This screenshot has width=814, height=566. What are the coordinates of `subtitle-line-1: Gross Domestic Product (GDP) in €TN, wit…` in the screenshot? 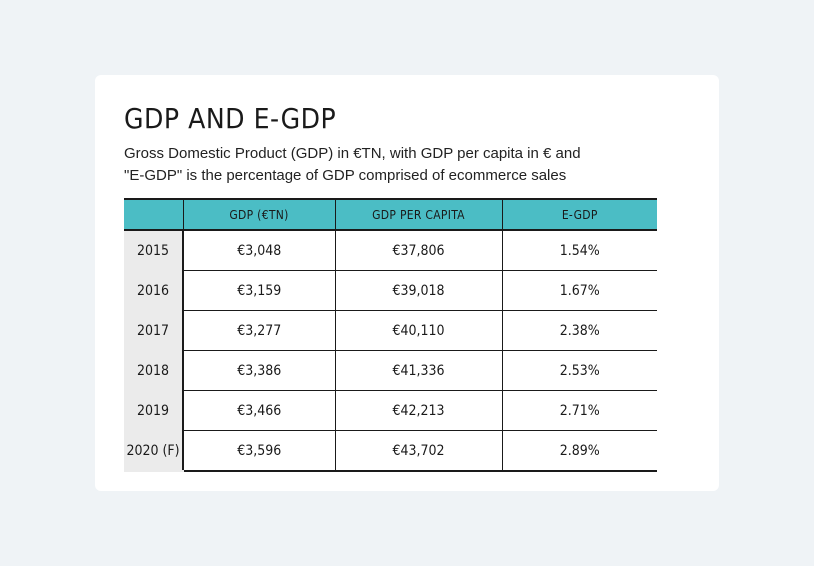 It's located at (352, 153).